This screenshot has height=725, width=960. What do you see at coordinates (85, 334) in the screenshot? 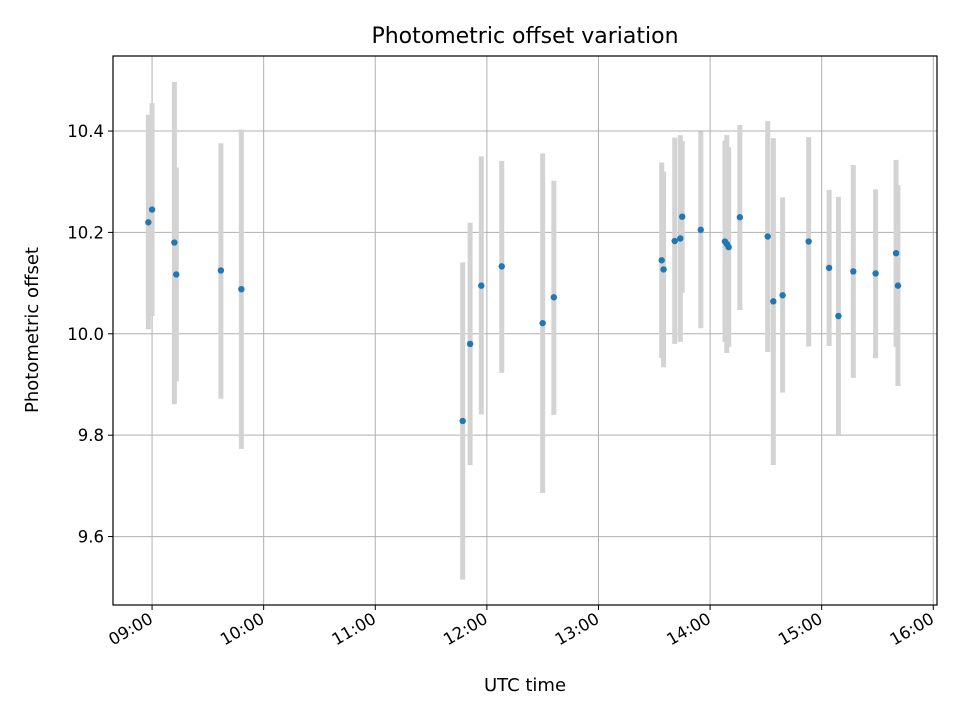
I see `y-tick-label: 10.0` at bounding box center [85, 334].